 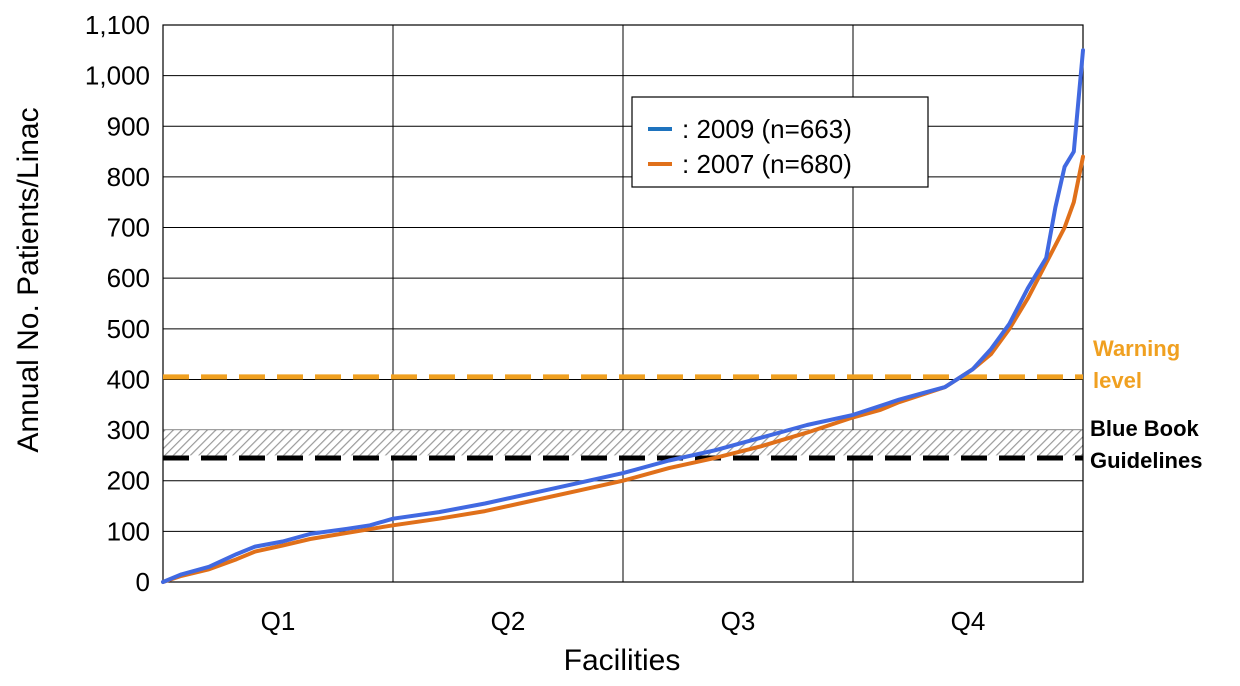 I want to click on reference-lines, so click(x=623, y=417).